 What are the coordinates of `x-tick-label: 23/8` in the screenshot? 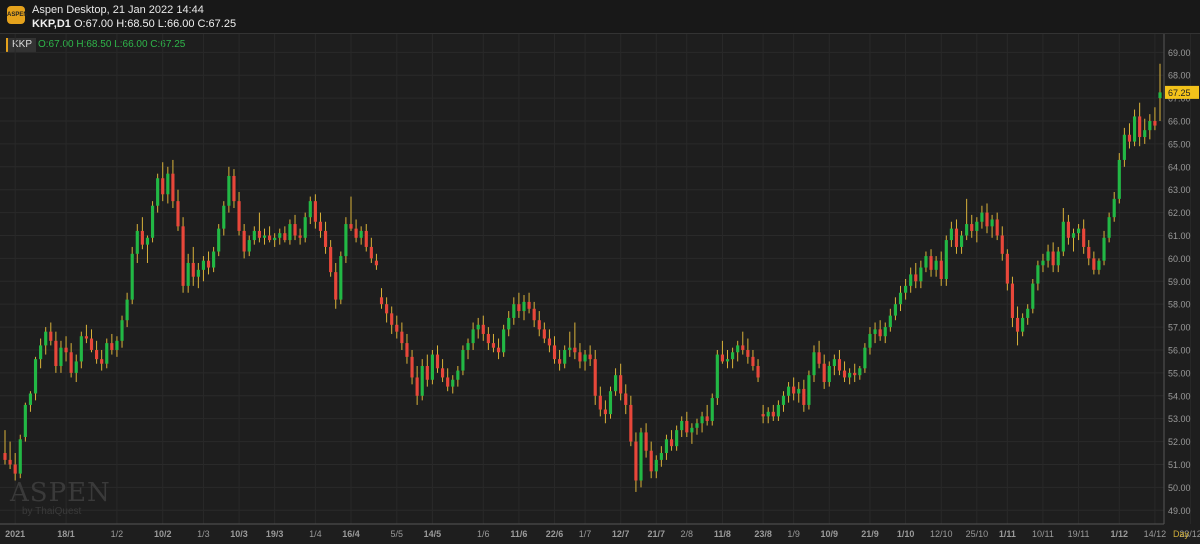 It's located at (763, 534).